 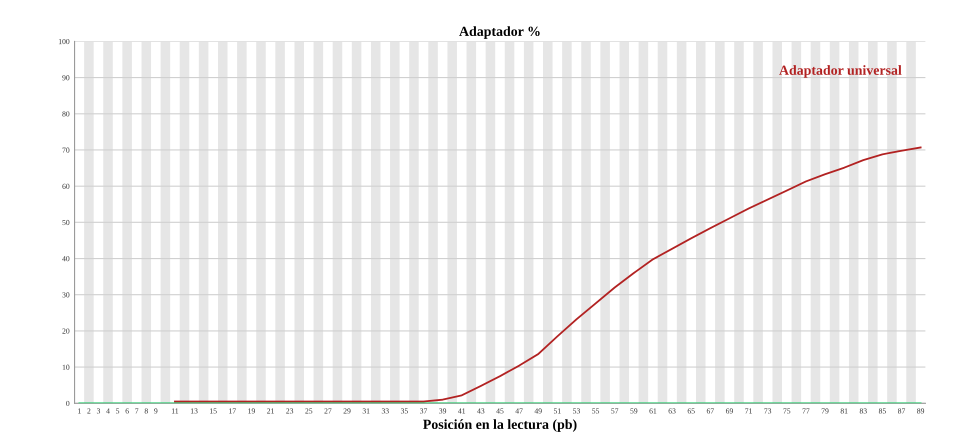 What do you see at coordinates (499, 32) in the screenshot?
I see `chart-title: Adaptador %` at bounding box center [499, 32].